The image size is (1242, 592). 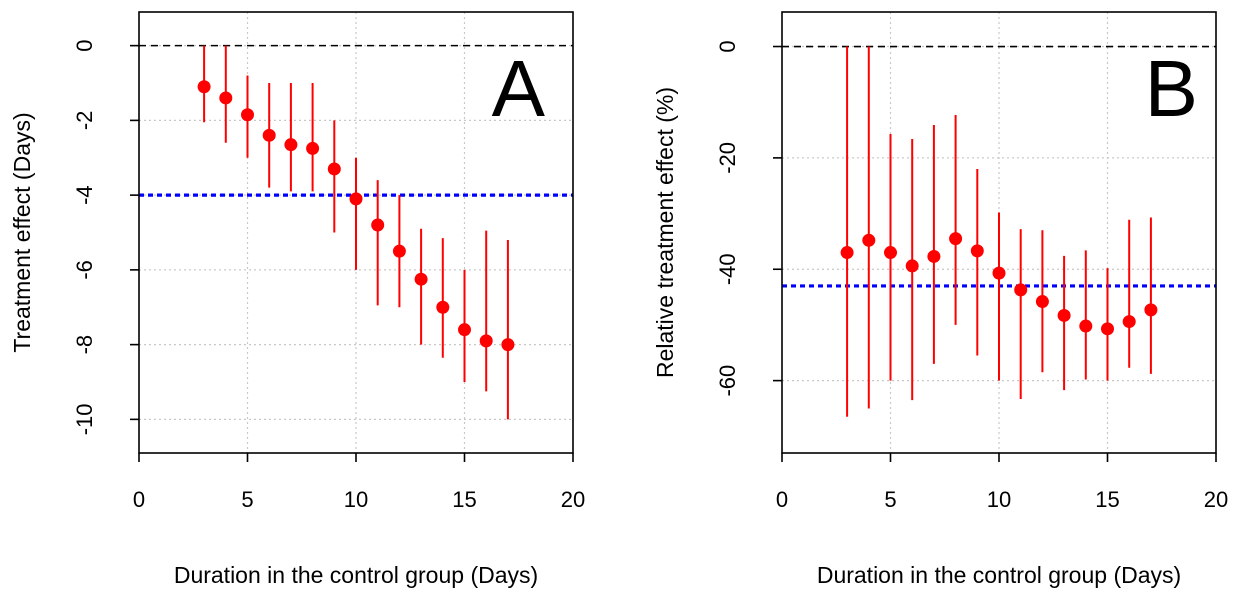 What do you see at coordinates (84, 270) in the screenshot?
I see `y-tick-label: -6` at bounding box center [84, 270].